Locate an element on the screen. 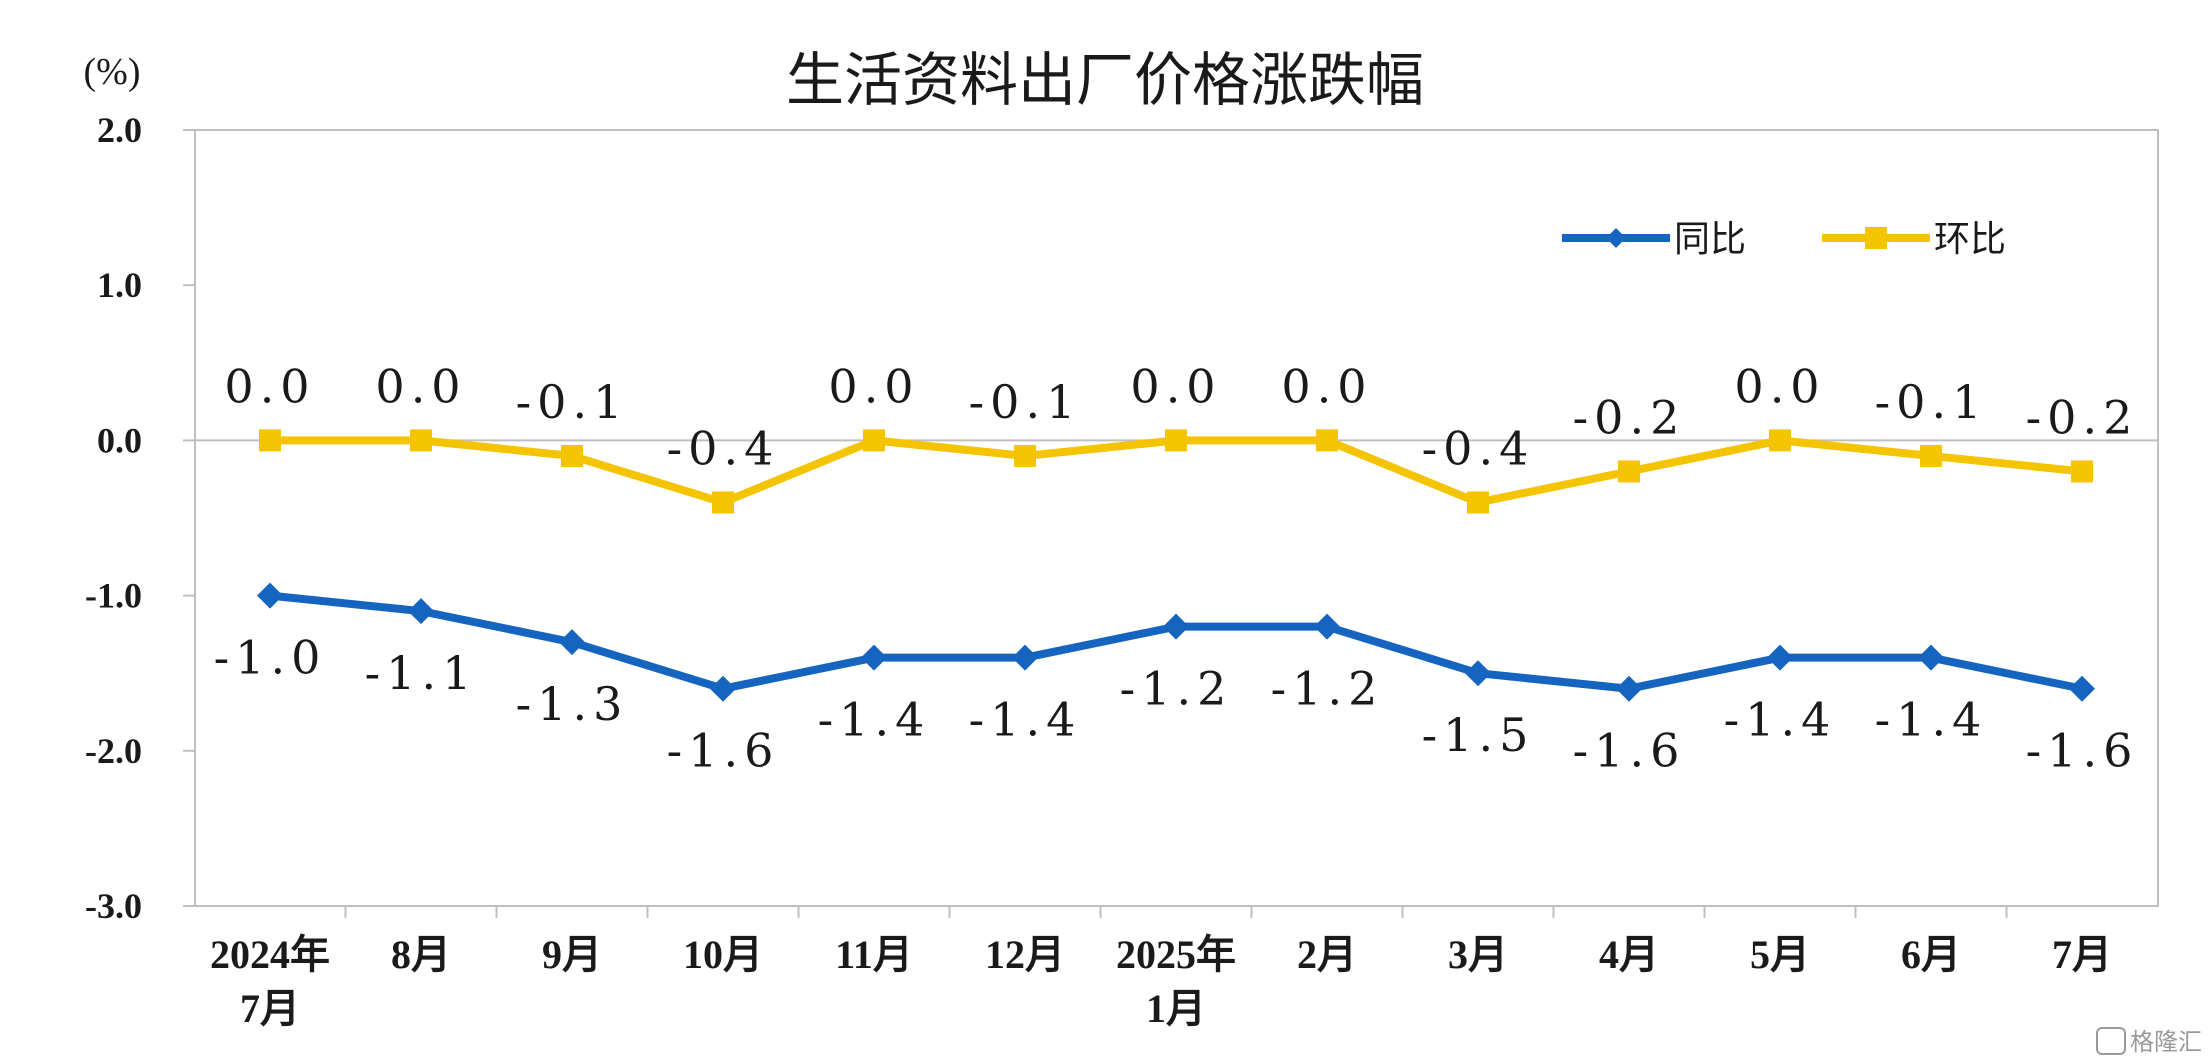 The width and height of the screenshot is (2210, 1060). x-tick-label: 10月 is located at coordinates (723, 954).